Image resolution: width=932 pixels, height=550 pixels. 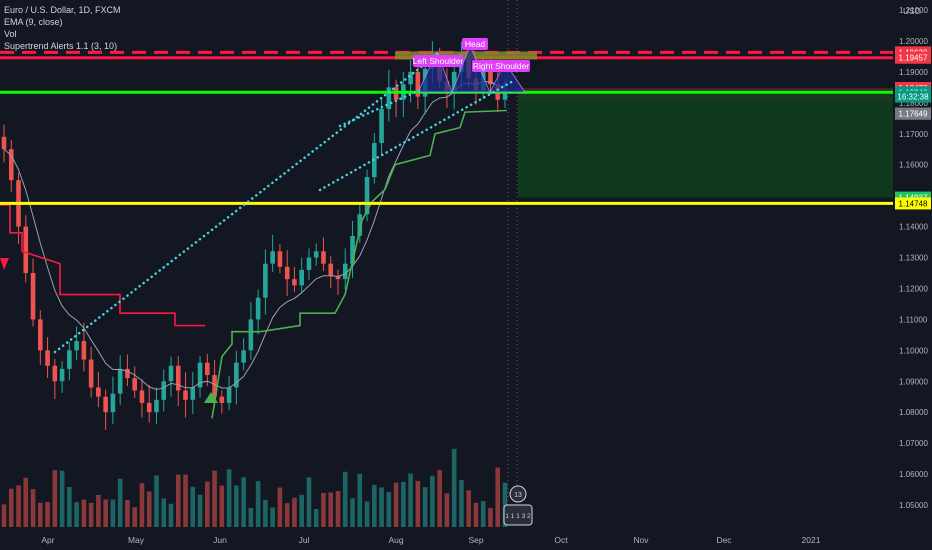 I want to click on head-label-bg, so click(x=475, y=44).